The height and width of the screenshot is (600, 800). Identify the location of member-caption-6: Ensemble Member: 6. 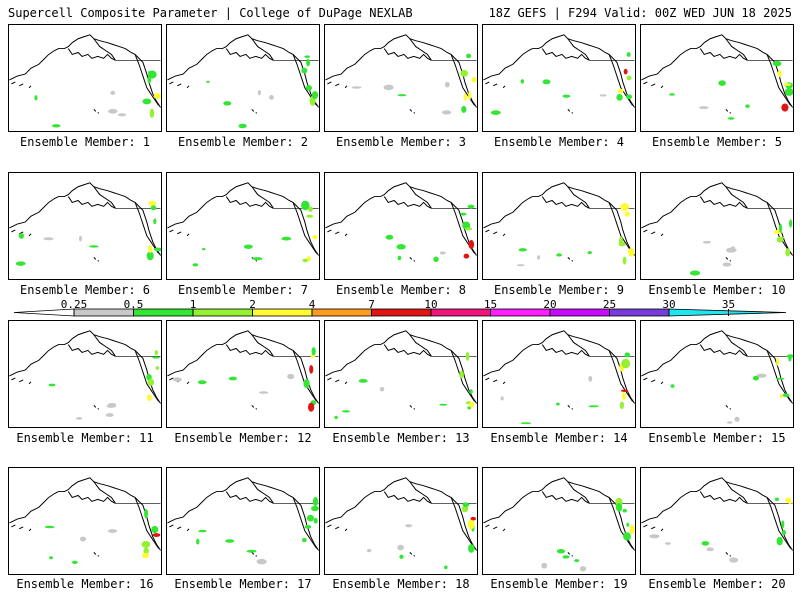
(85, 290).